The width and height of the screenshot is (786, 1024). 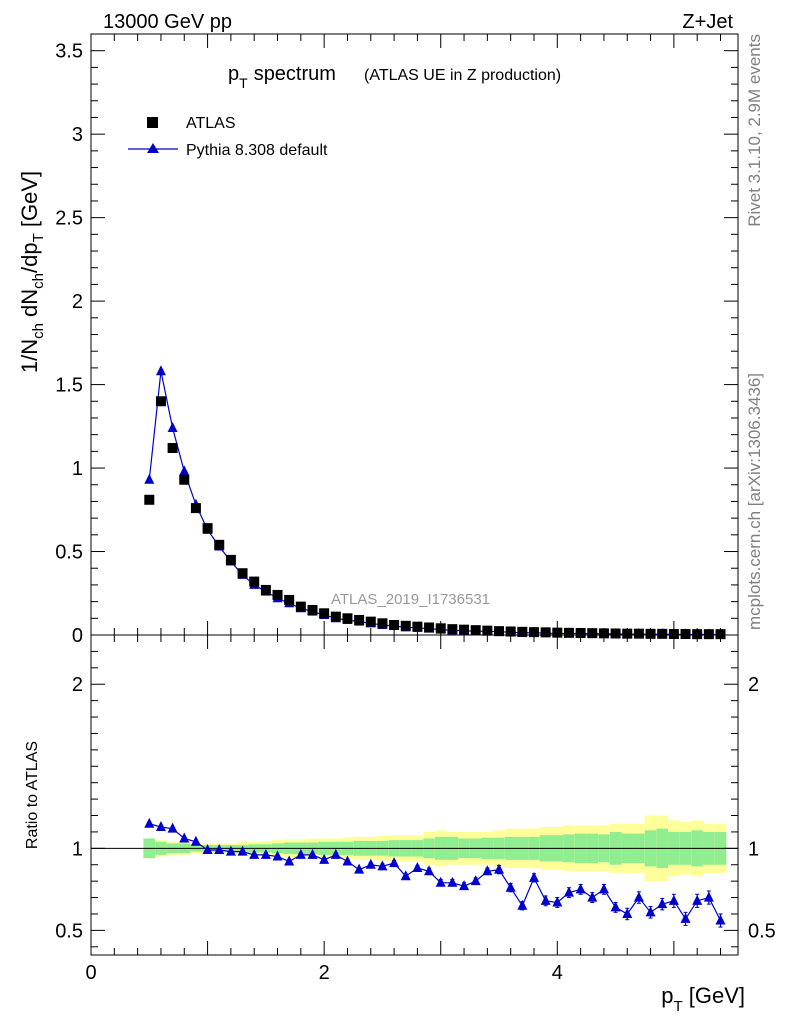 I want to click on chart-title: pT spectrum, so click(x=282, y=77).